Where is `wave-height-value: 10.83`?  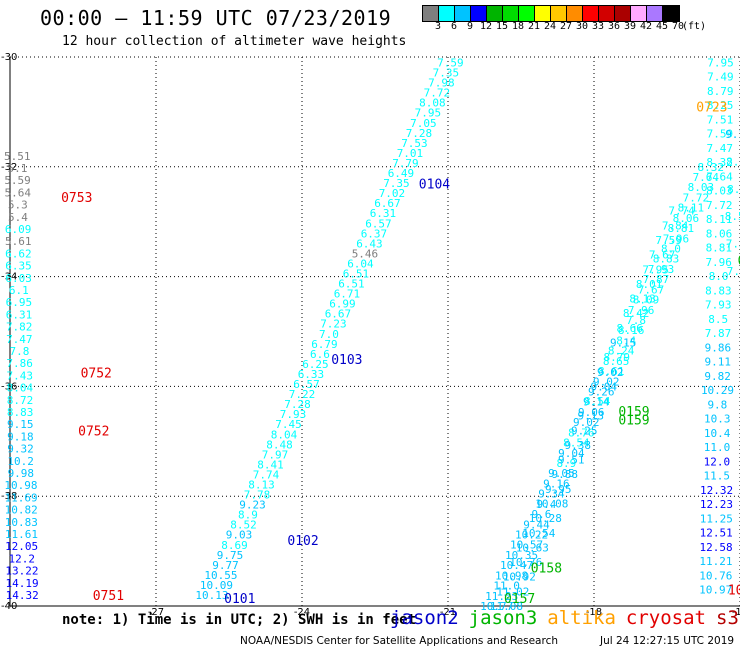
wave-height-value: 10.83 is located at coordinates (21, 522).